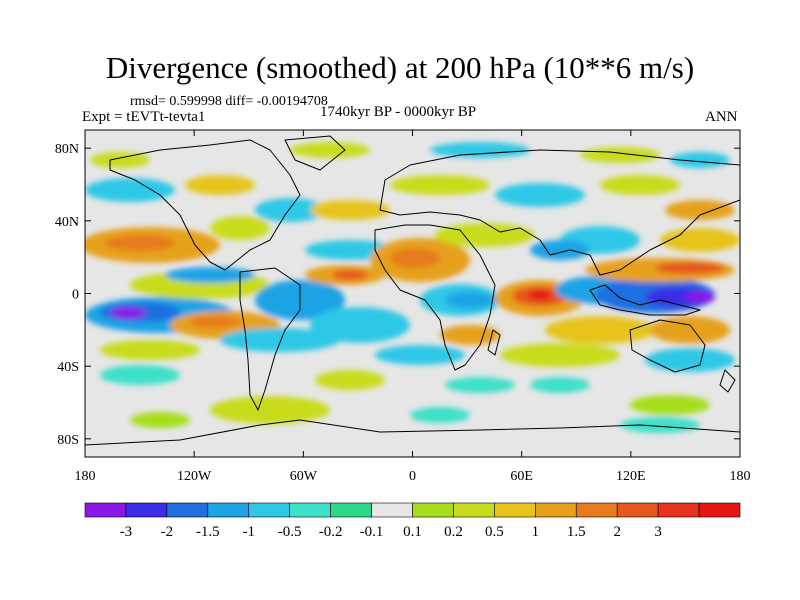  I want to click on lat-tick-label: 40S, so click(68, 367).